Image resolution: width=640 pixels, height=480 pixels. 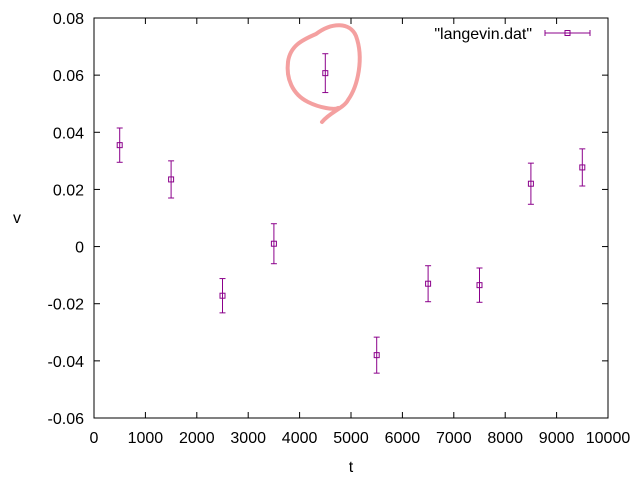 What do you see at coordinates (17, 218) in the screenshot?
I see `y-axis-label: v` at bounding box center [17, 218].